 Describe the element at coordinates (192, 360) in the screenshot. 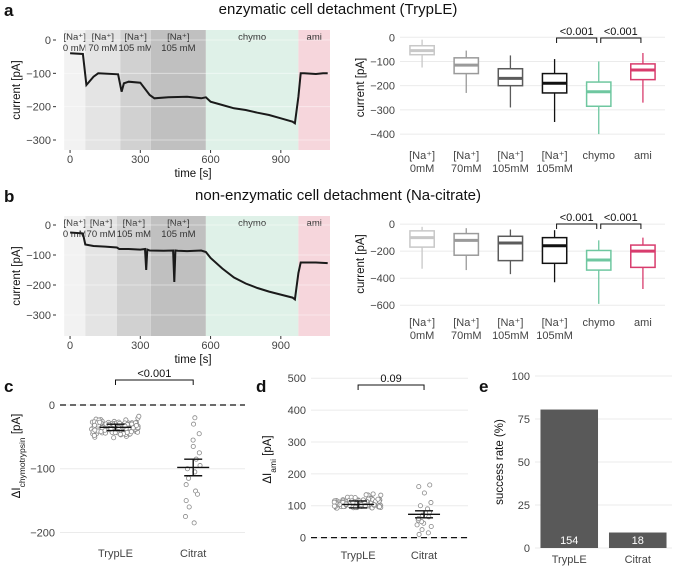

I see `x-axis-label: time [s]` at that location.